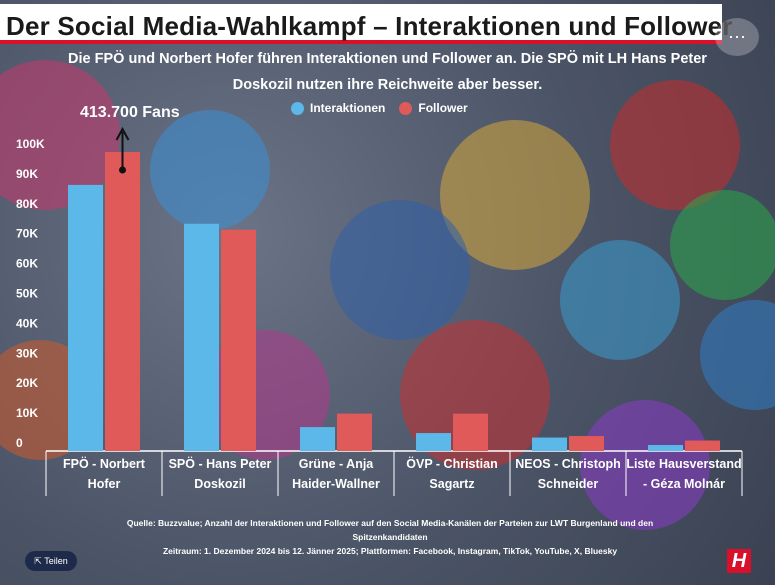 This screenshot has height=585, width=775. What do you see at coordinates (336, 484) in the screenshot?
I see `x-tick-label: Haider-Wallner` at bounding box center [336, 484].